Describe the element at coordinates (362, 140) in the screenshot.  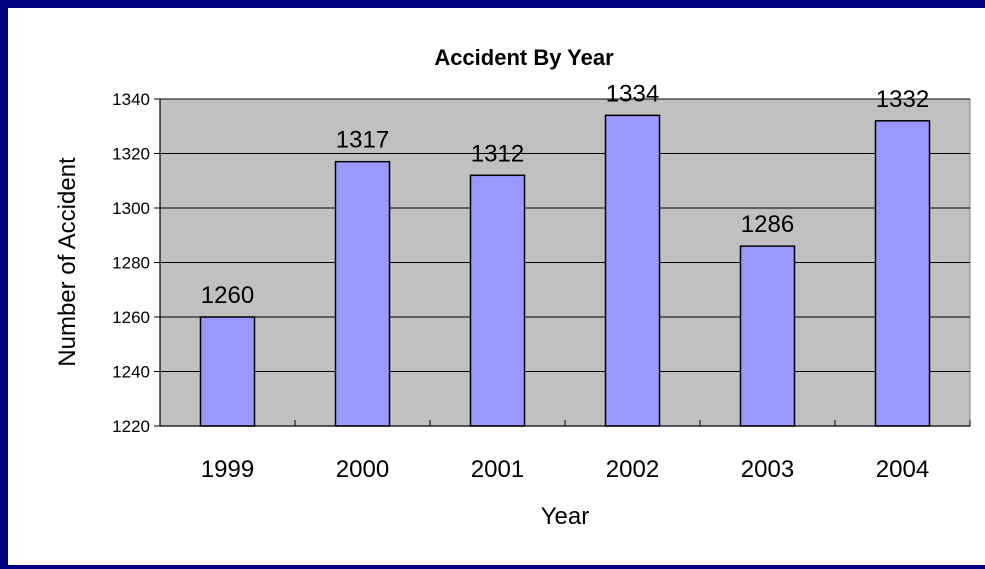
I see `data-label-2000: 1317` at that location.